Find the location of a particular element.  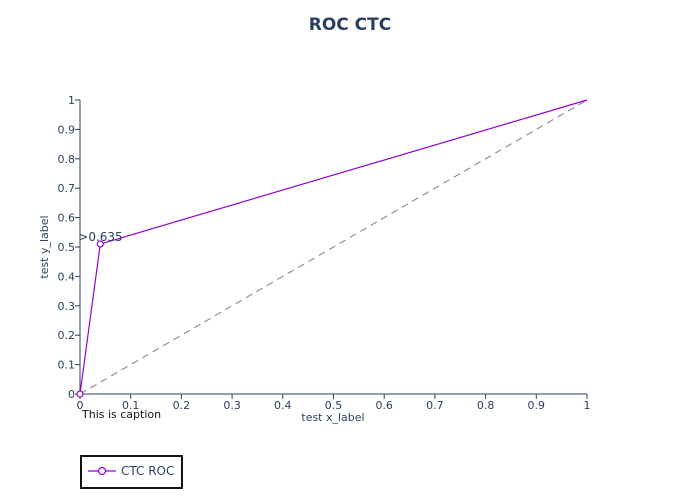

x-tick-label: 0.6 is located at coordinates (384, 405).